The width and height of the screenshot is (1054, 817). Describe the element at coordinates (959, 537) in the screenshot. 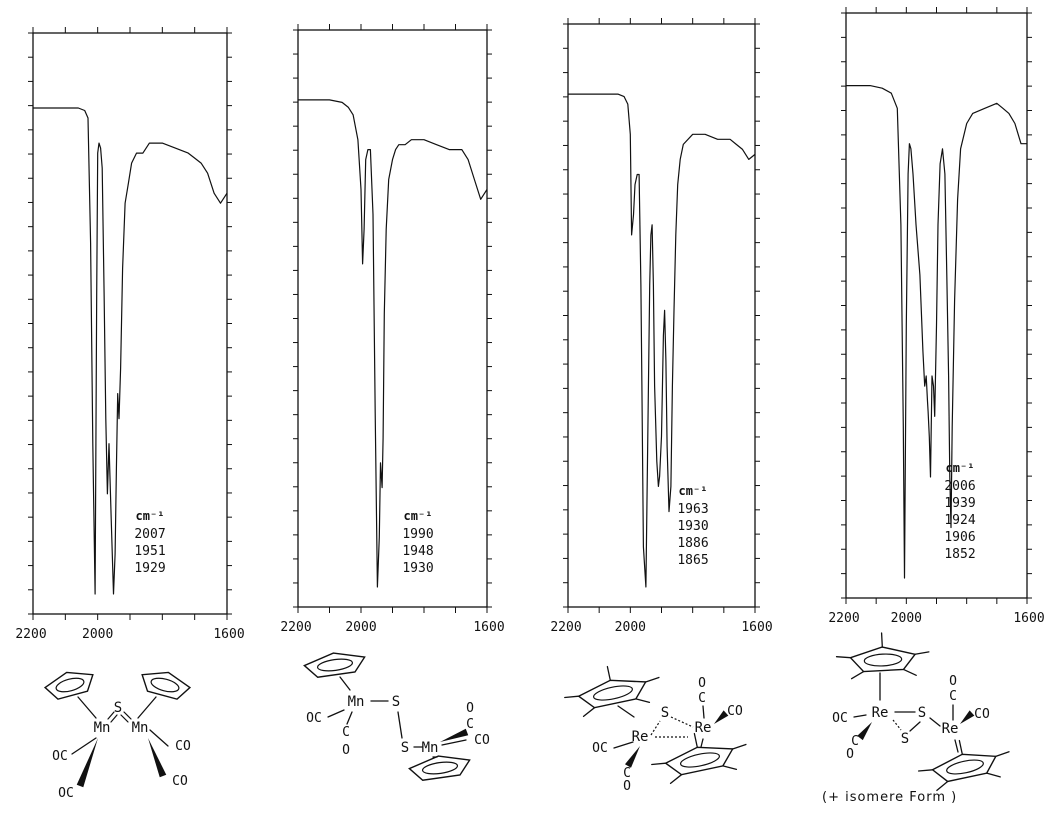

I see `band-value: 1906` at that location.